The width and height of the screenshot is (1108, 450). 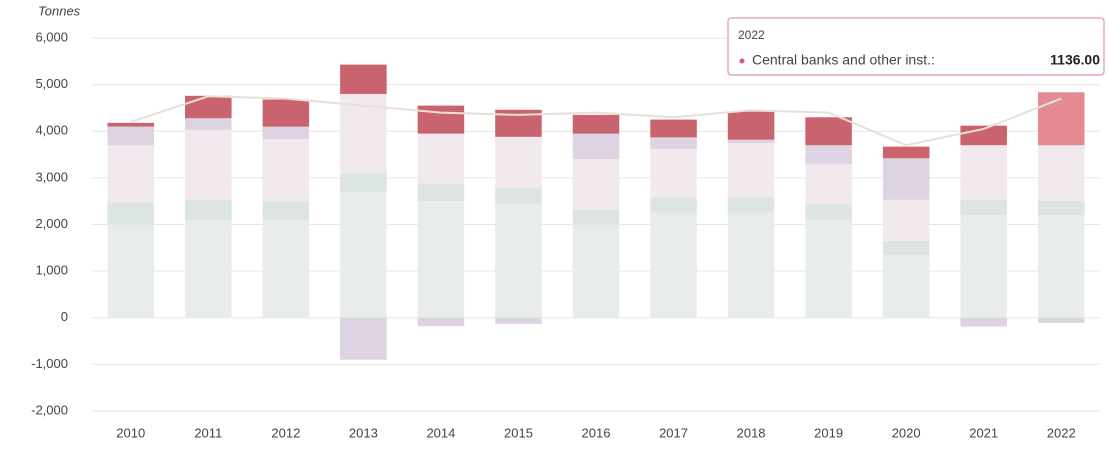 What do you see at coordinates (285, 432) in the screenshot?
I see `x-tick-label: 2012` at bounding box center [285, 432].